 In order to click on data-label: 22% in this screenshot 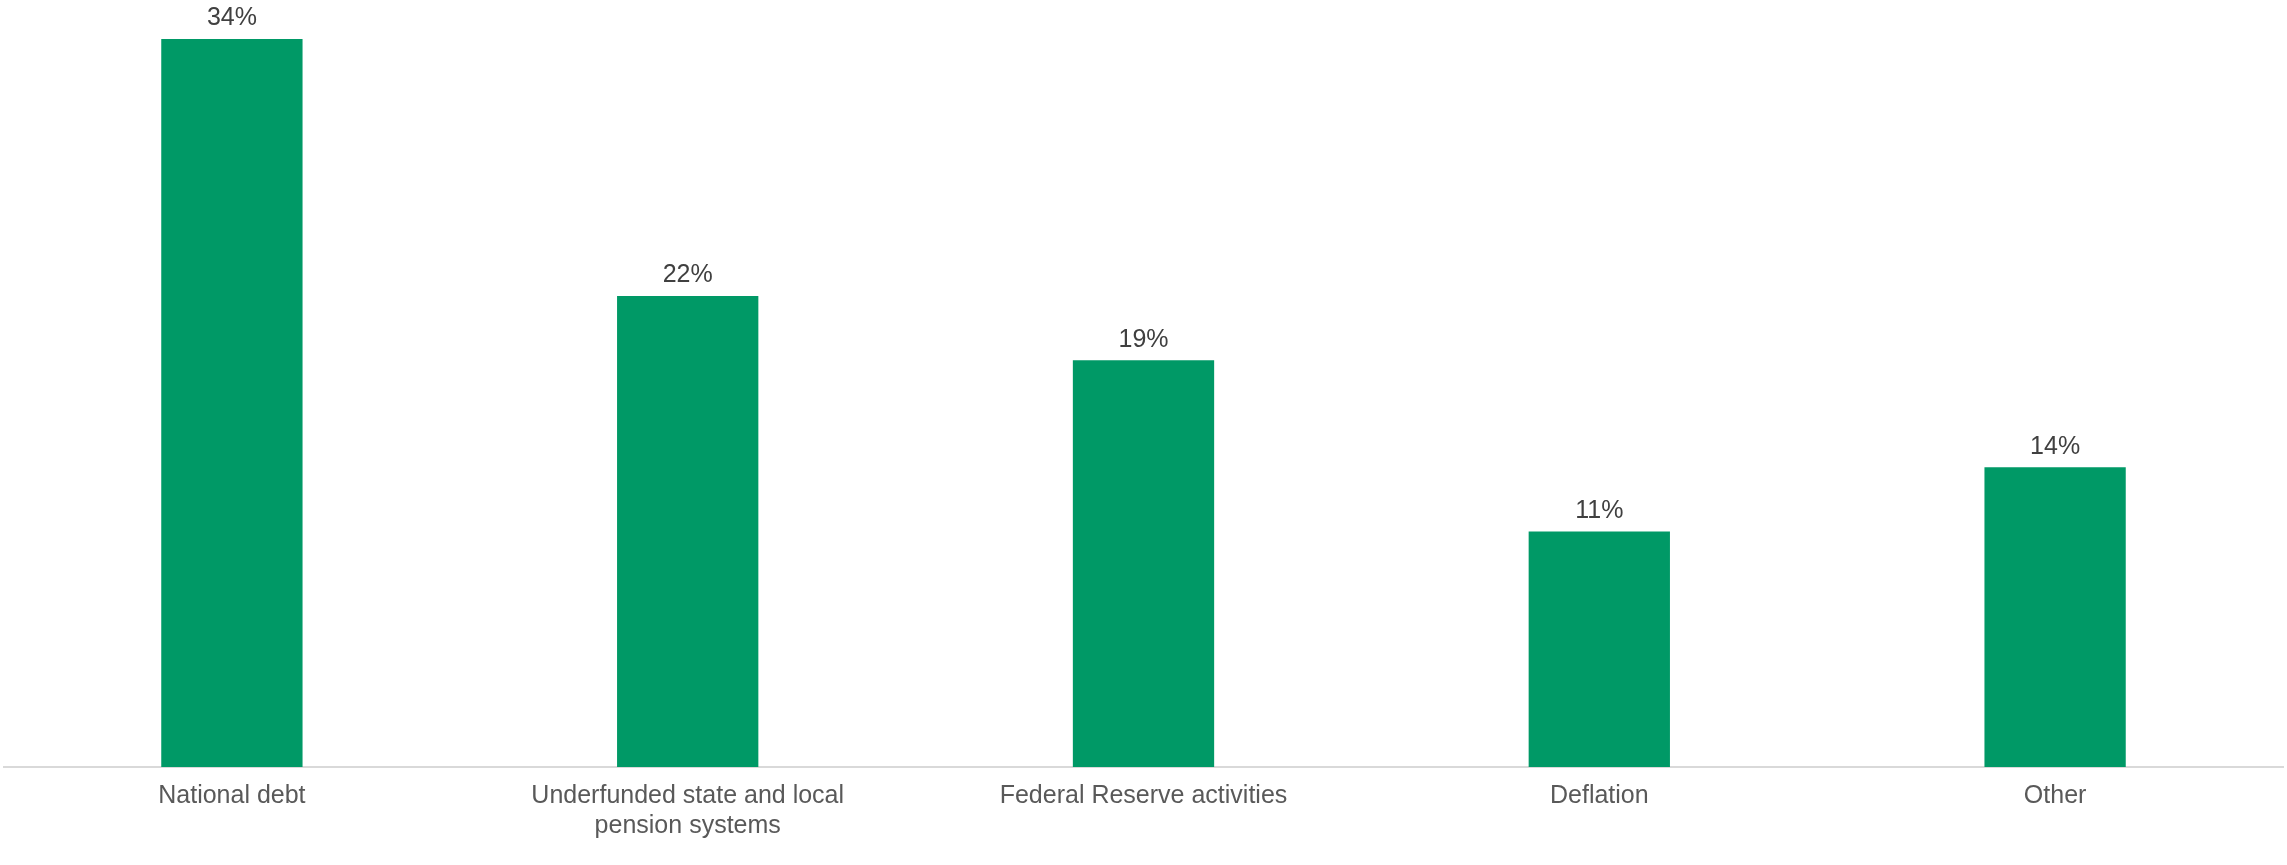, I will do `click(687, 273)`.